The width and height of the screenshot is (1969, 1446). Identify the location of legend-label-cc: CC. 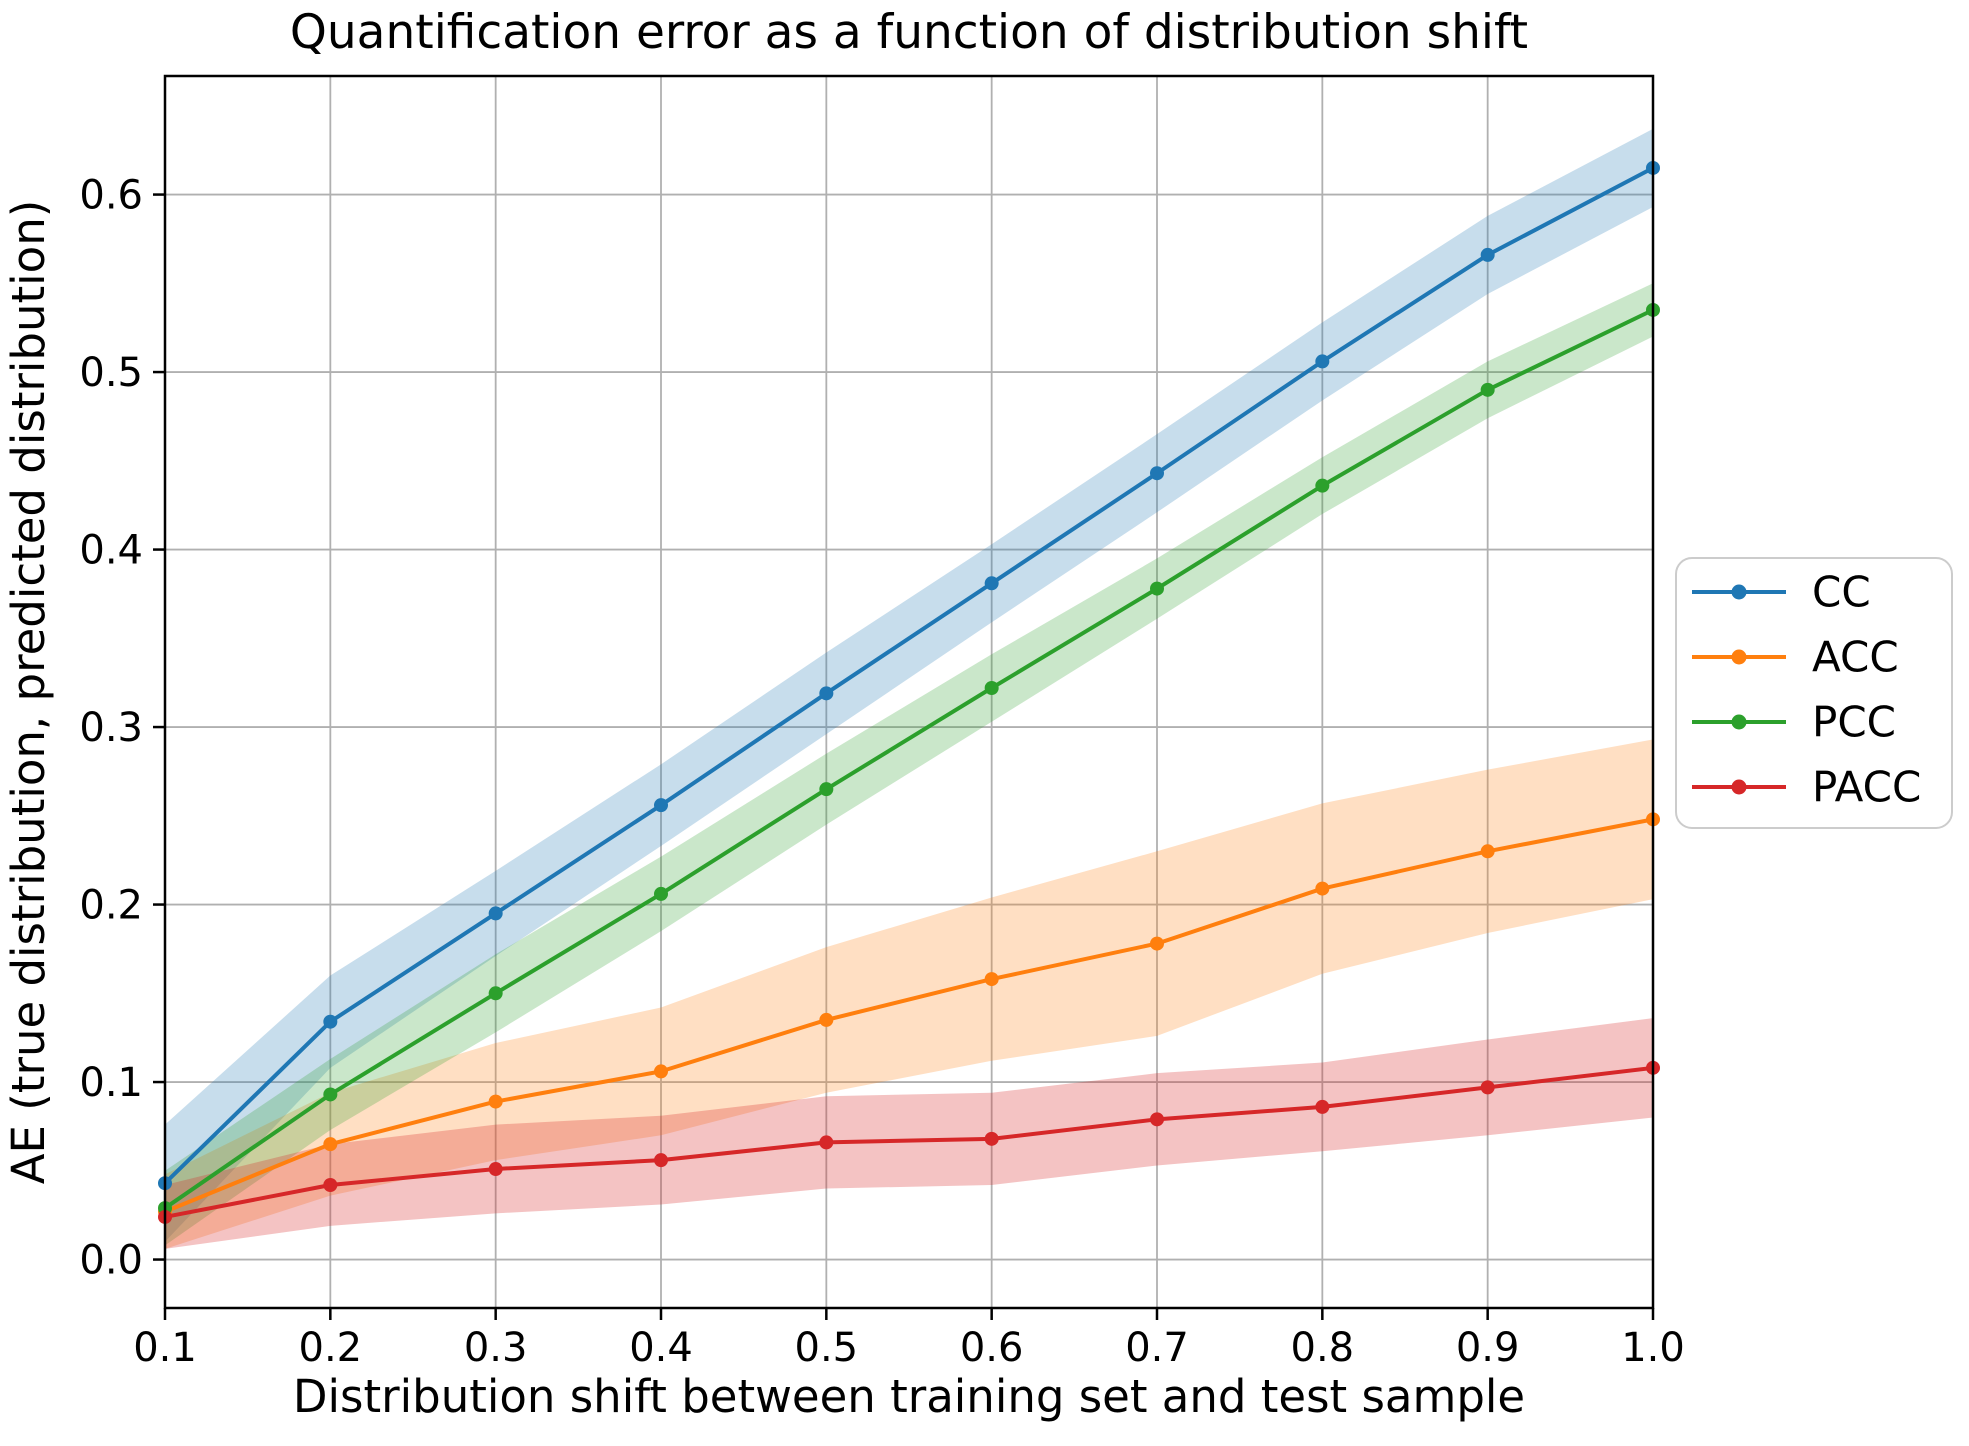
(1841, 592).